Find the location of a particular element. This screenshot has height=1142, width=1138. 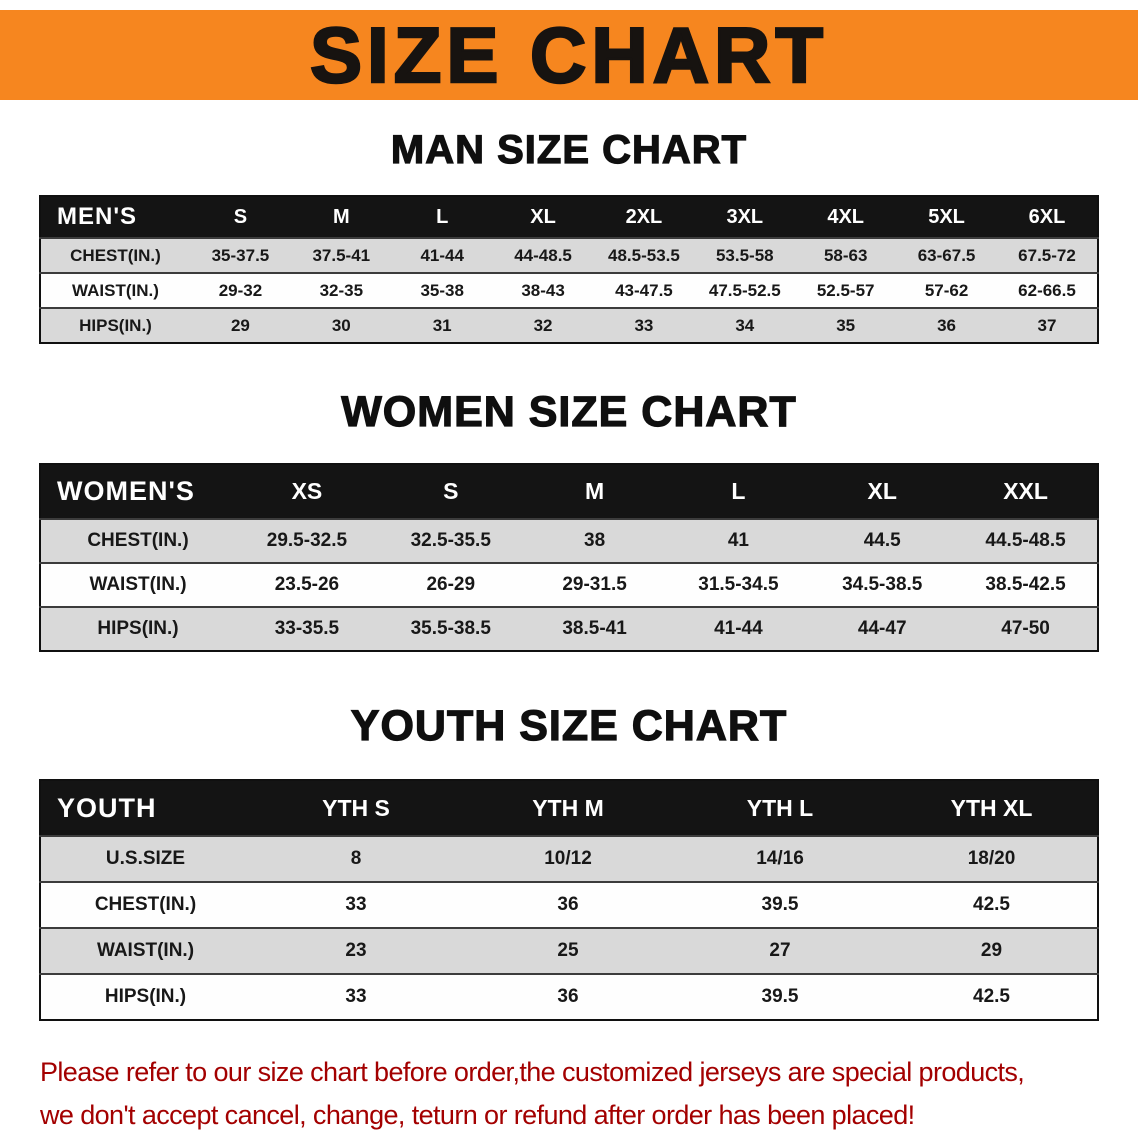

measurement-cell: 52.5-57 is located at coordinates (845, 290).